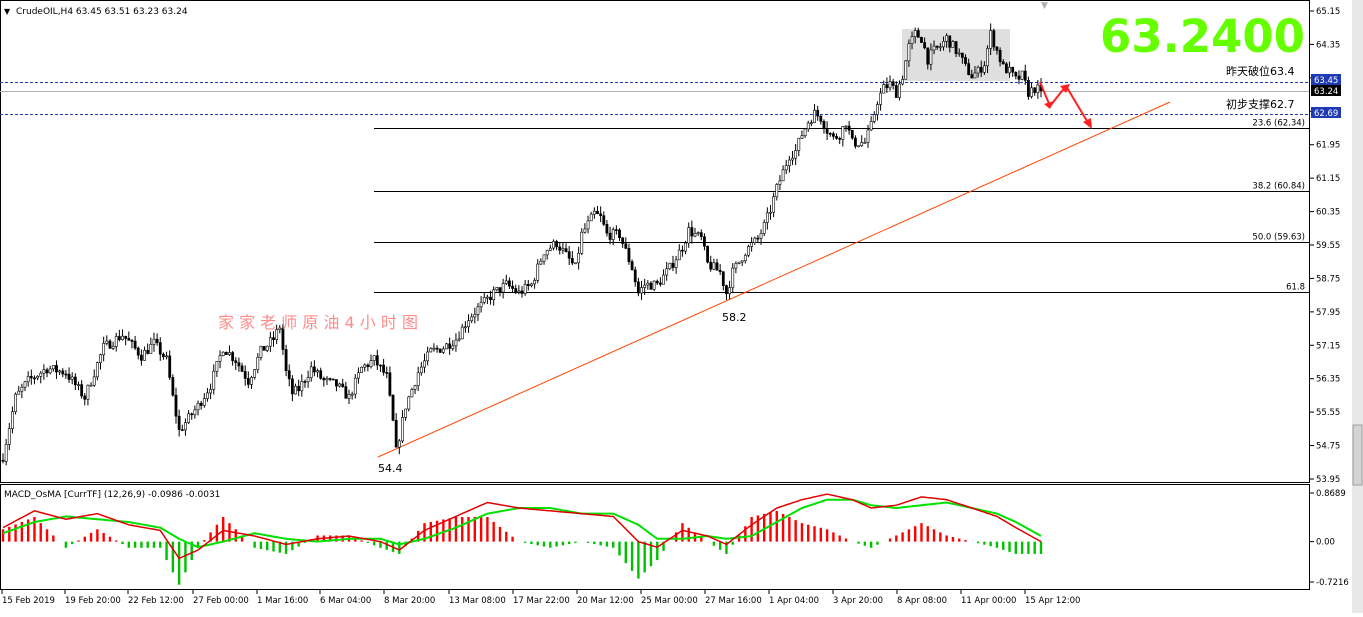  Describe the element at coordinates (1357, 455) in the screenshot. I see `scrollbar-thumb` at that location.